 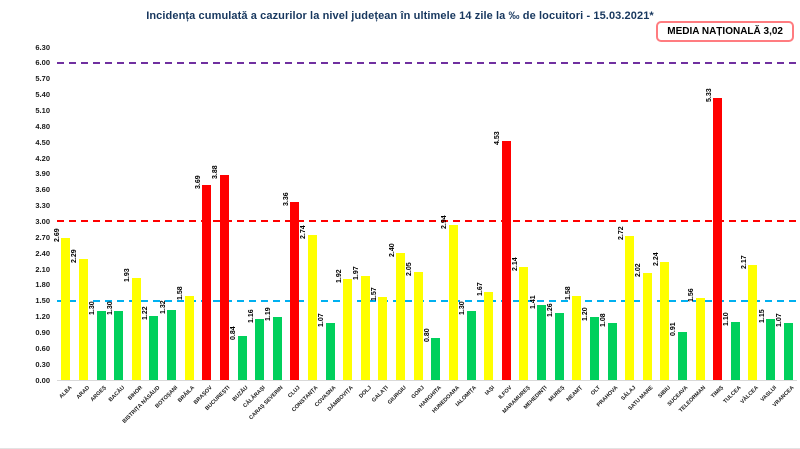 I want to click on reference-line-red-zone-threshold, so click(x=428, y=221).